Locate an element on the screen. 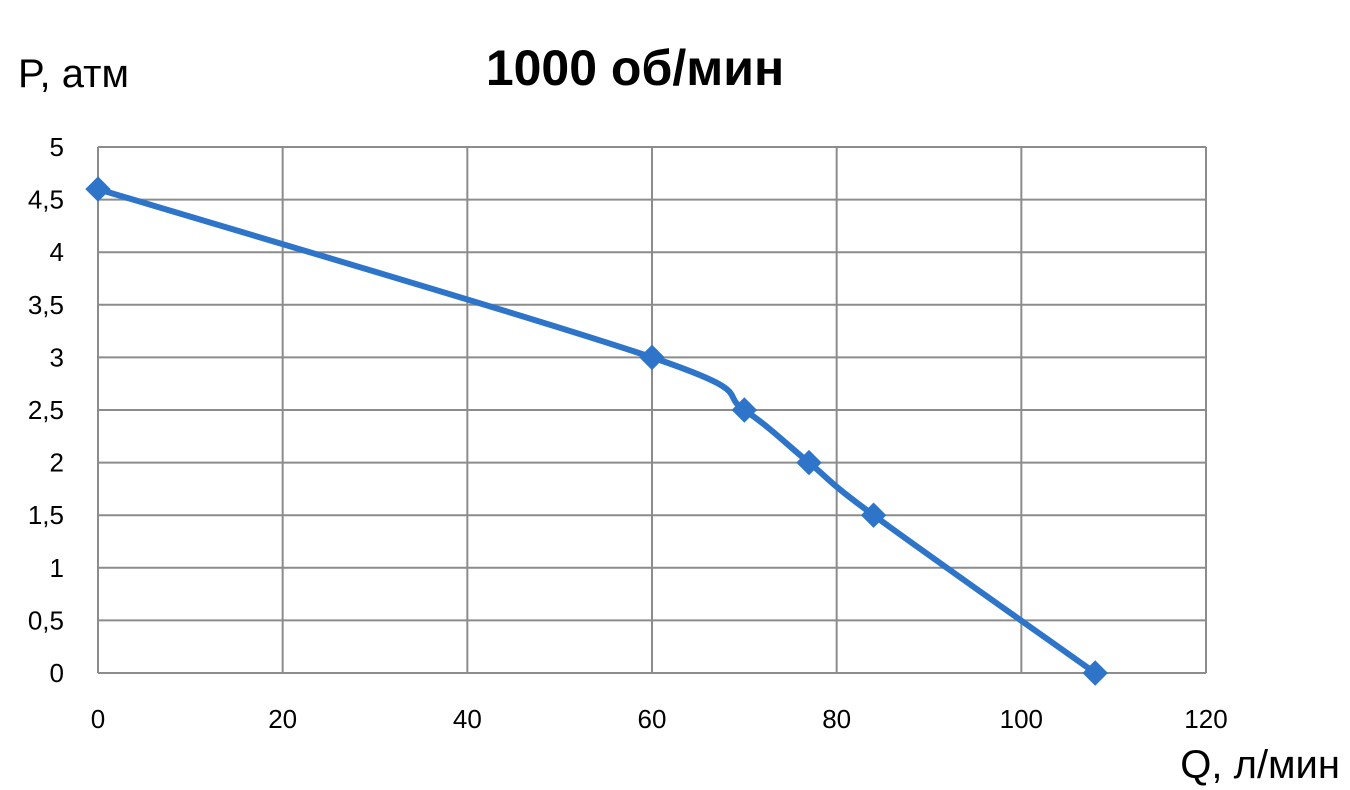 The width and height of the screenshot is (1350, 790). x-tick-label: 0 is located at coordinates (98, 719).